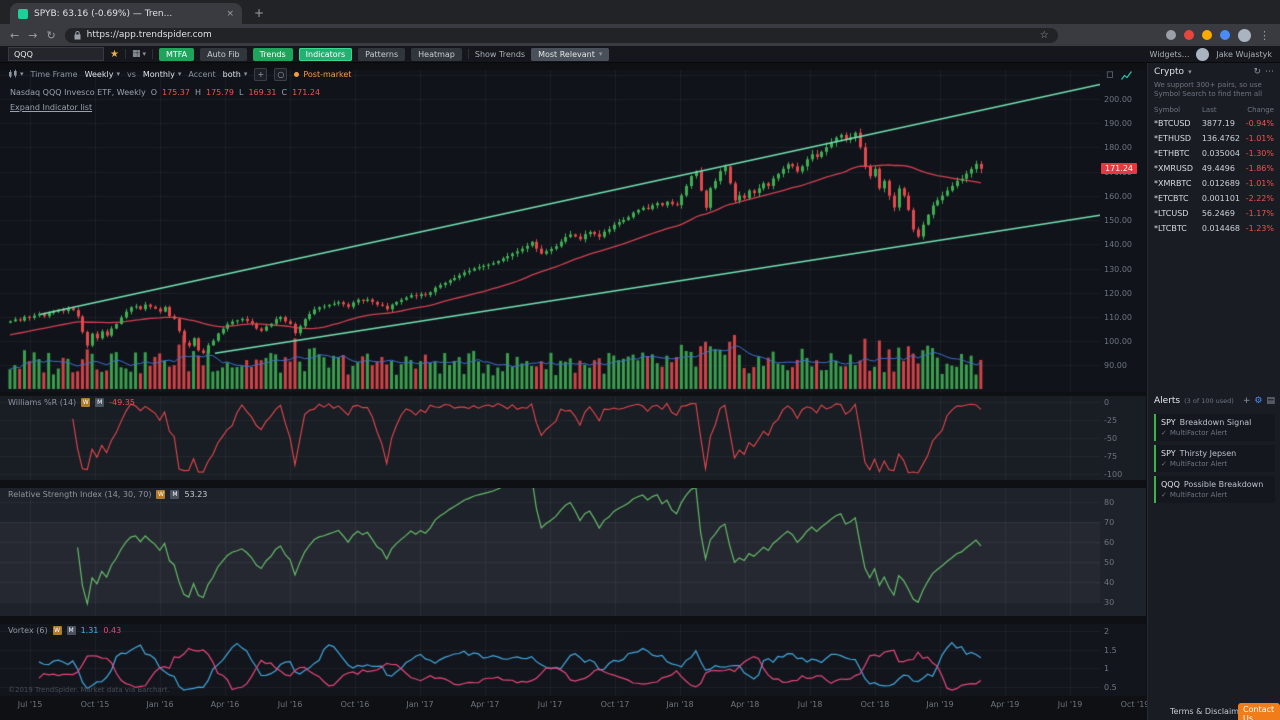  What do you see at coordinates (1190, 72) in the screenshot?
I see `chevron-down-icon: ▾` at bounding box center [1190, 72].